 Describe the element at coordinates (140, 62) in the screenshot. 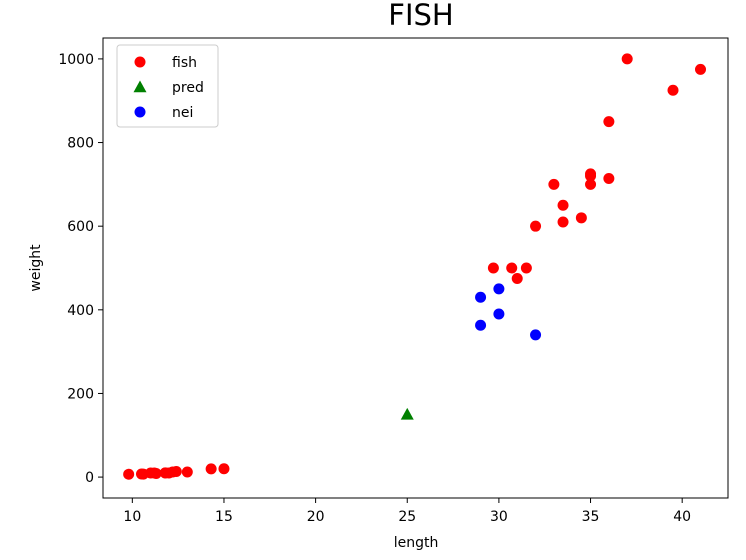

I see `legend-marker-fish` at that location.